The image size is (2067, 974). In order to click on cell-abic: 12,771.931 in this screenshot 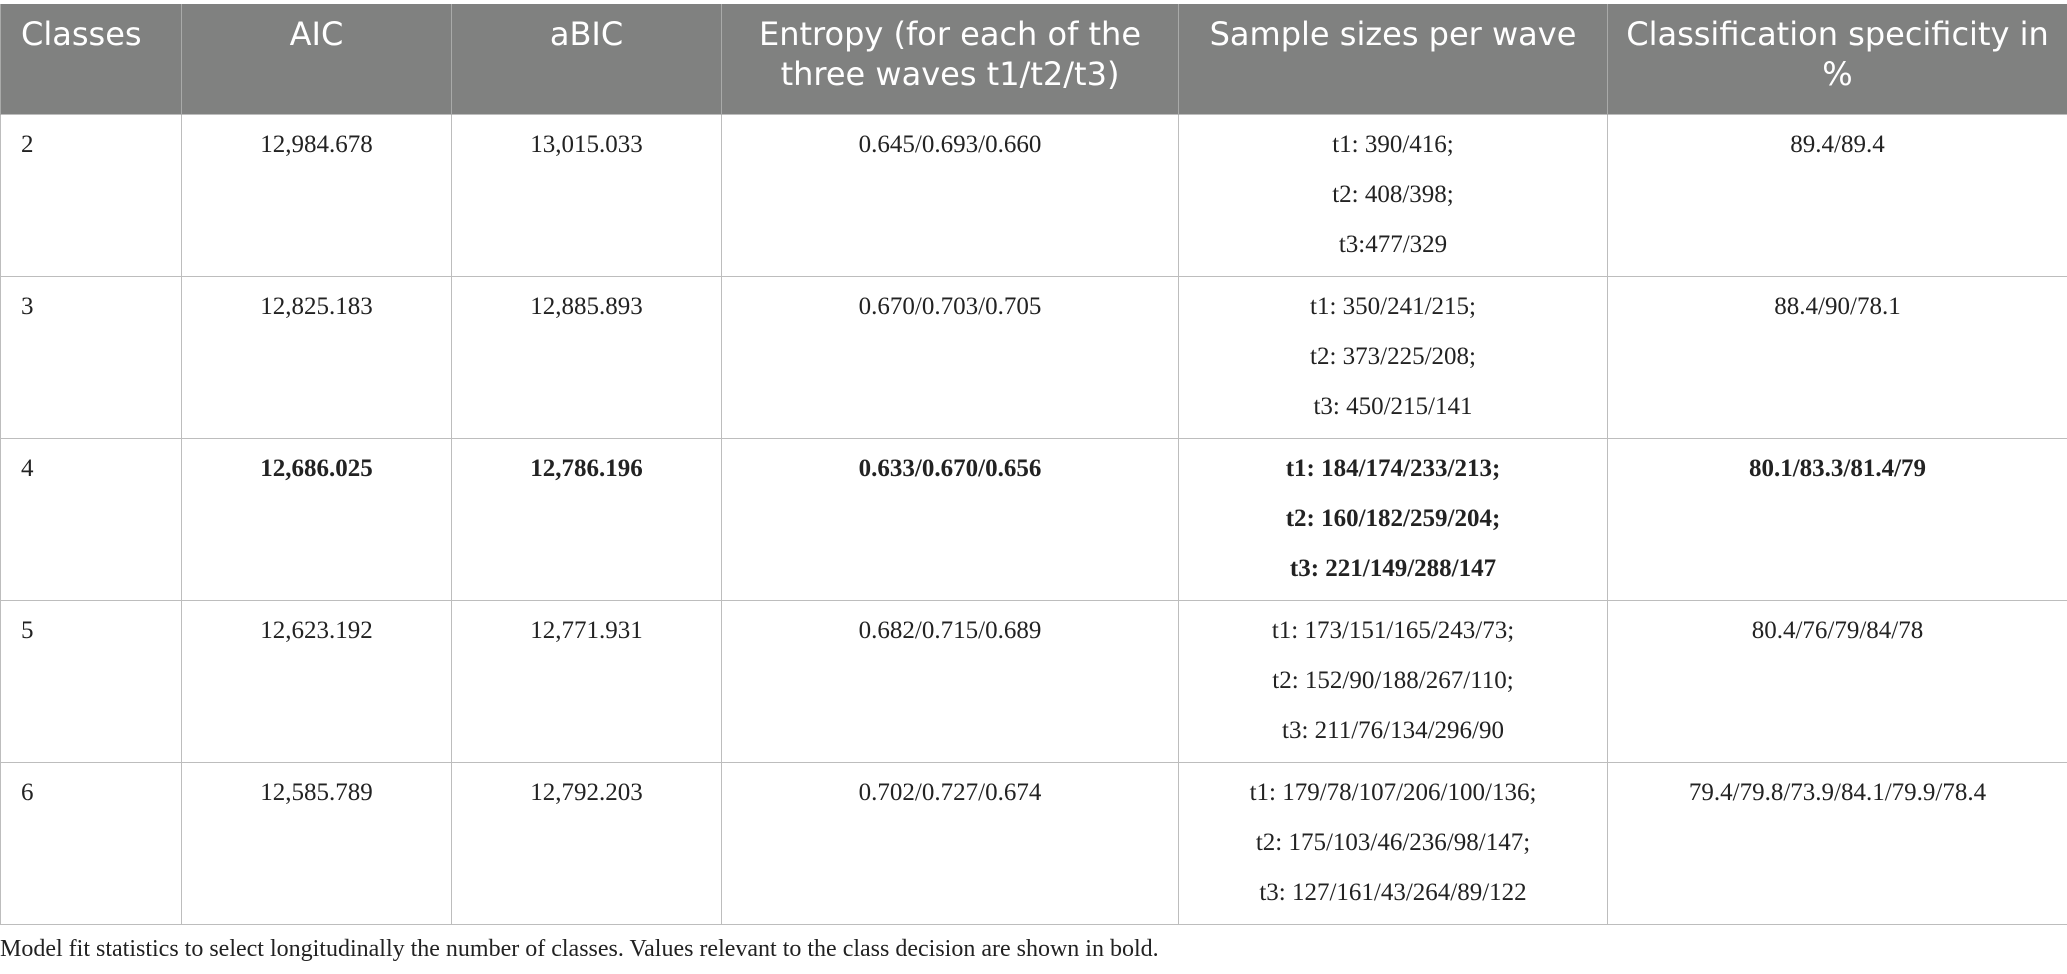, I will do `click(586, 681)`.